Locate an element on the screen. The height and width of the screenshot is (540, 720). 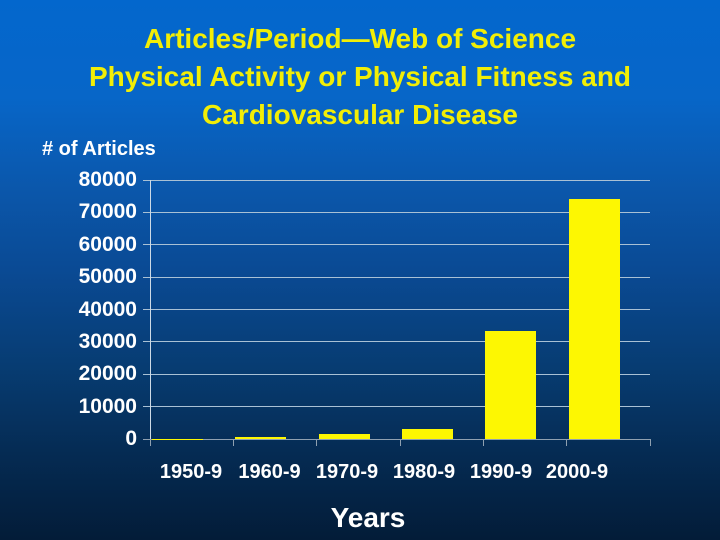
x-tick-label: 1980-9 is located at coordinates (424, 472).